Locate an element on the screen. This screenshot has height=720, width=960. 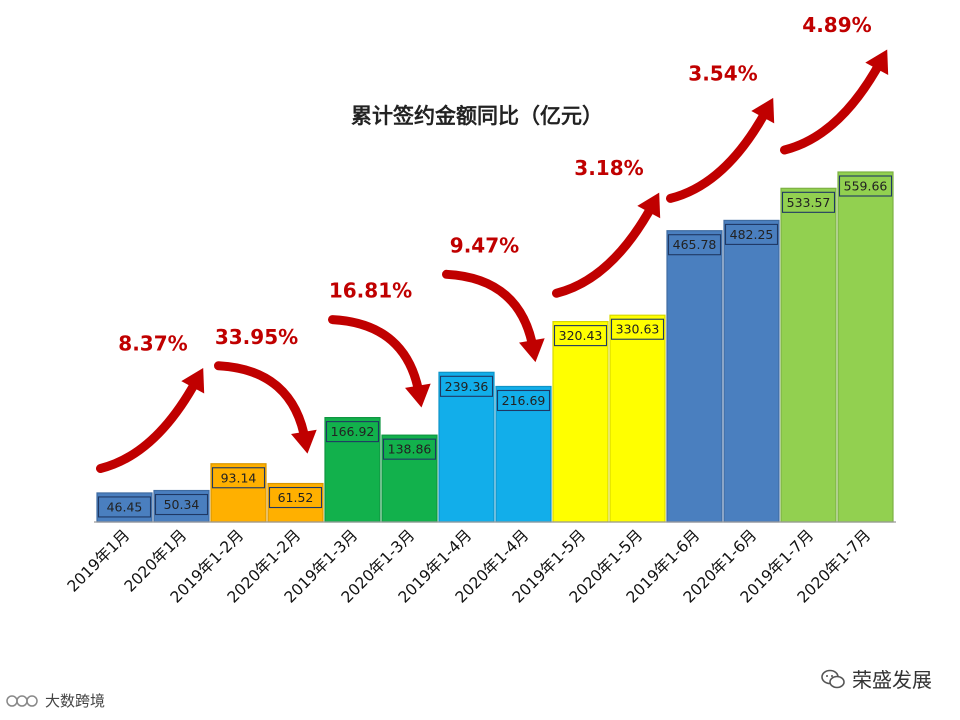
data-label-4: 61.52 is located at coordinates (296, 497).